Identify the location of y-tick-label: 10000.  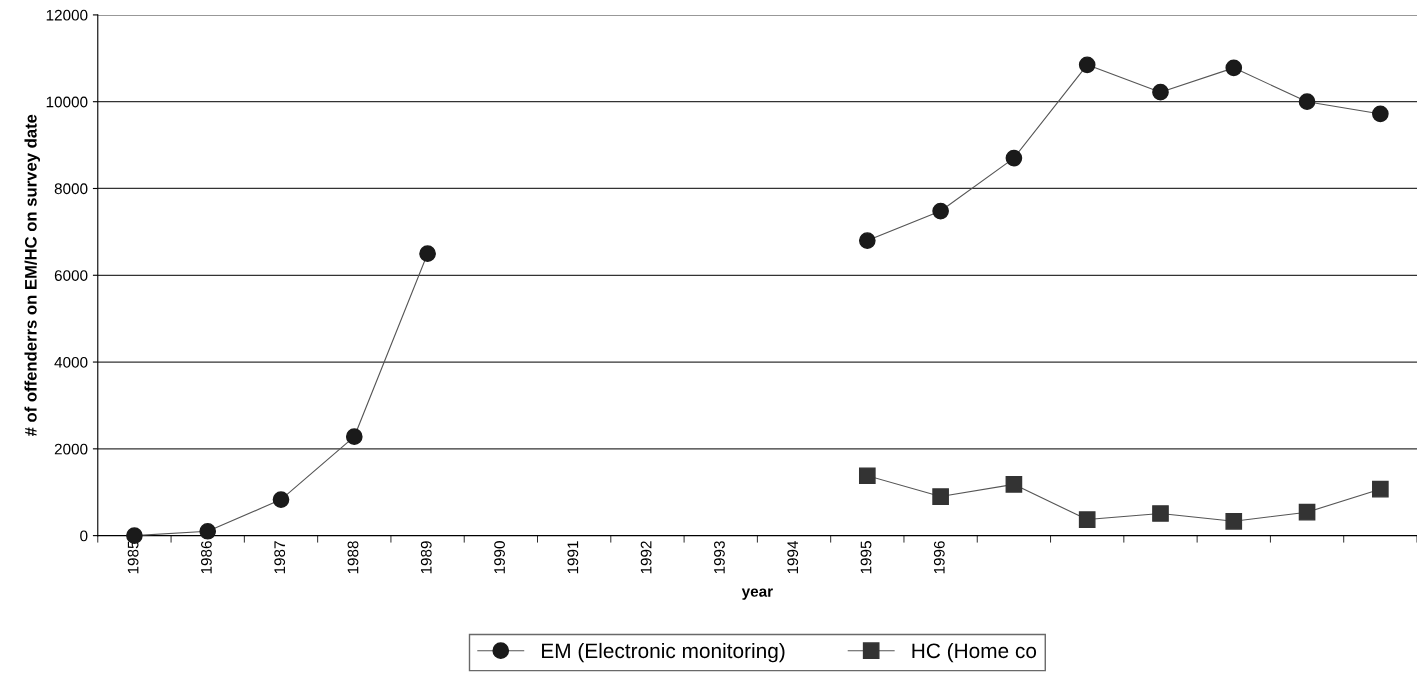
(67, 102).